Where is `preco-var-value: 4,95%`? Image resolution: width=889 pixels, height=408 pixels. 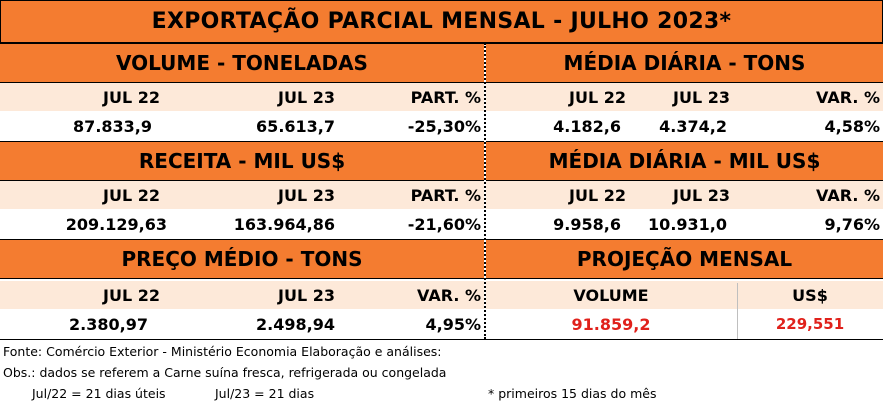
preco-var-value: 4,95% is located at coordinates (453, 324).